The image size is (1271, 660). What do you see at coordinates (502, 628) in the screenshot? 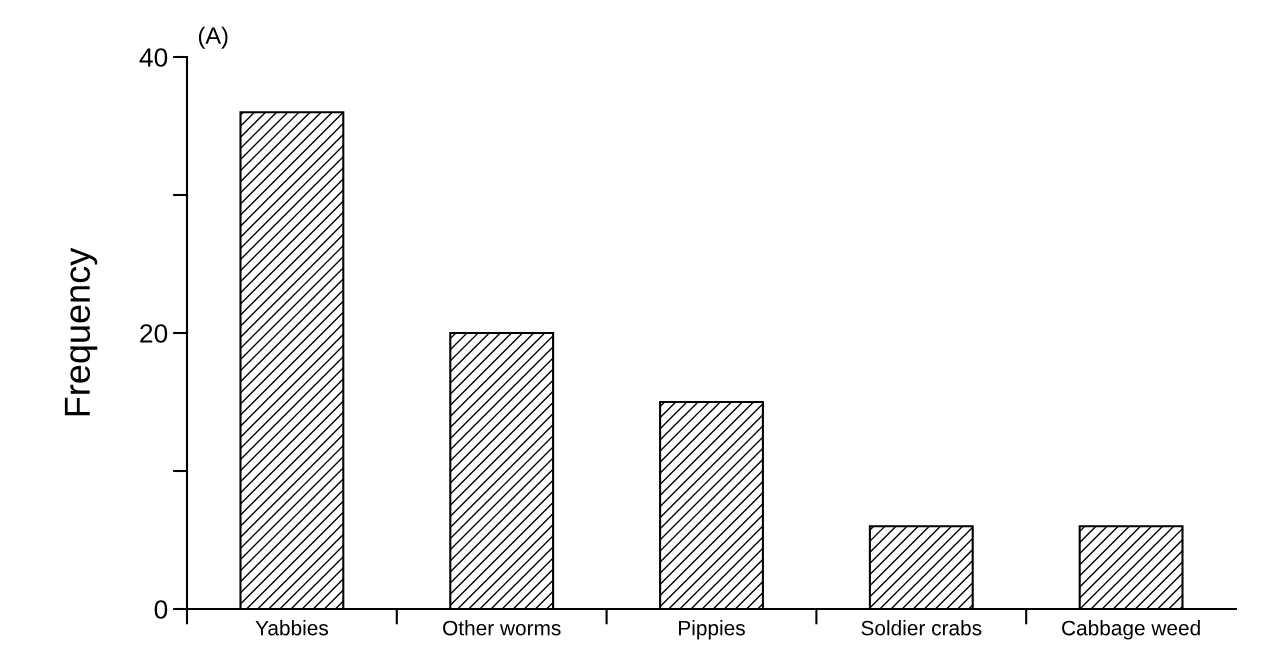
I see `x-tick-label: Other worms` at bounding box center [502, 628].